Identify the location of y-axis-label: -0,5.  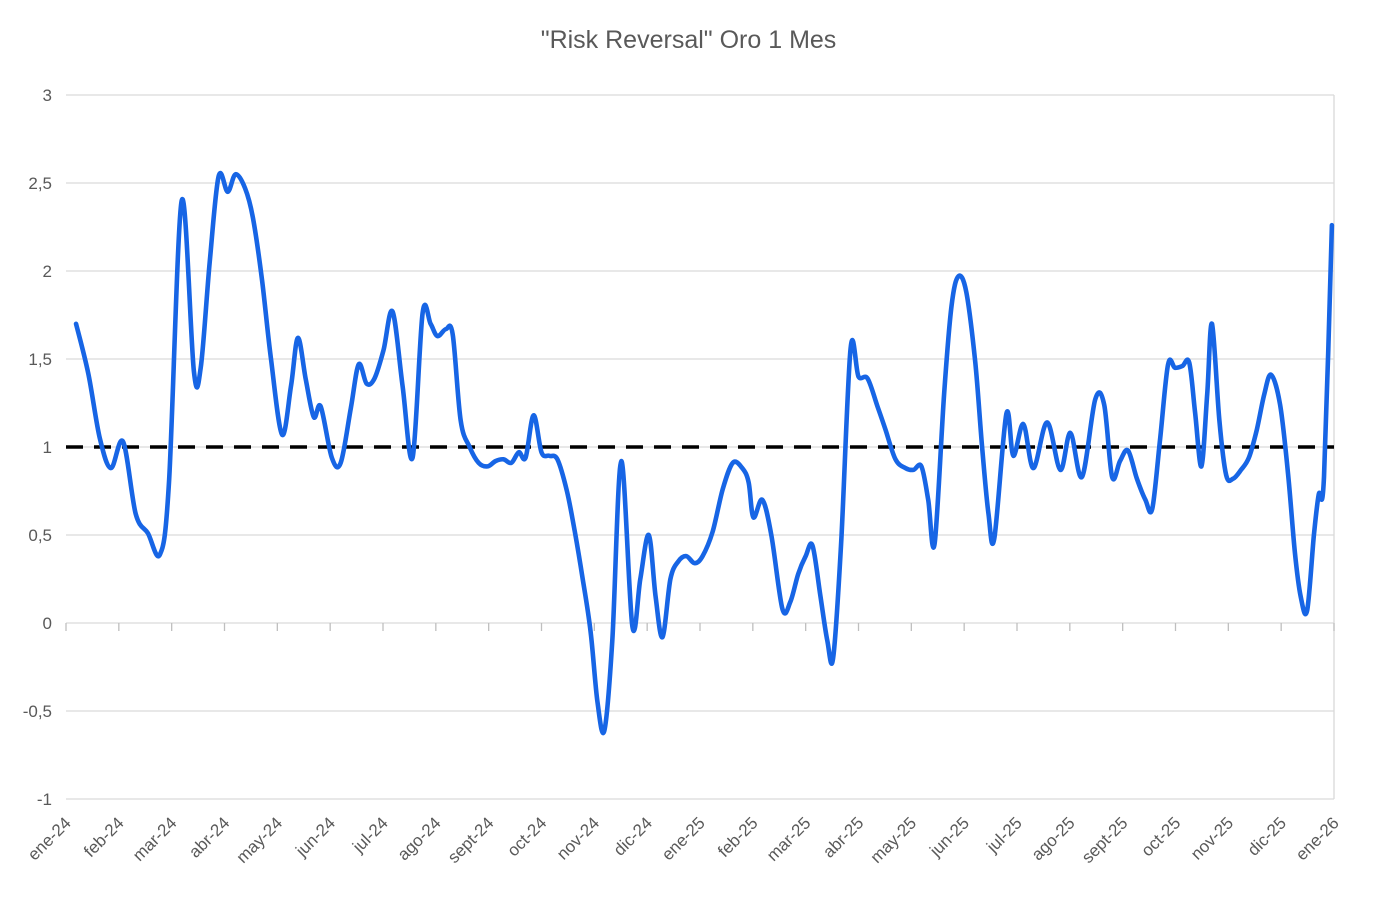
(37, 711).